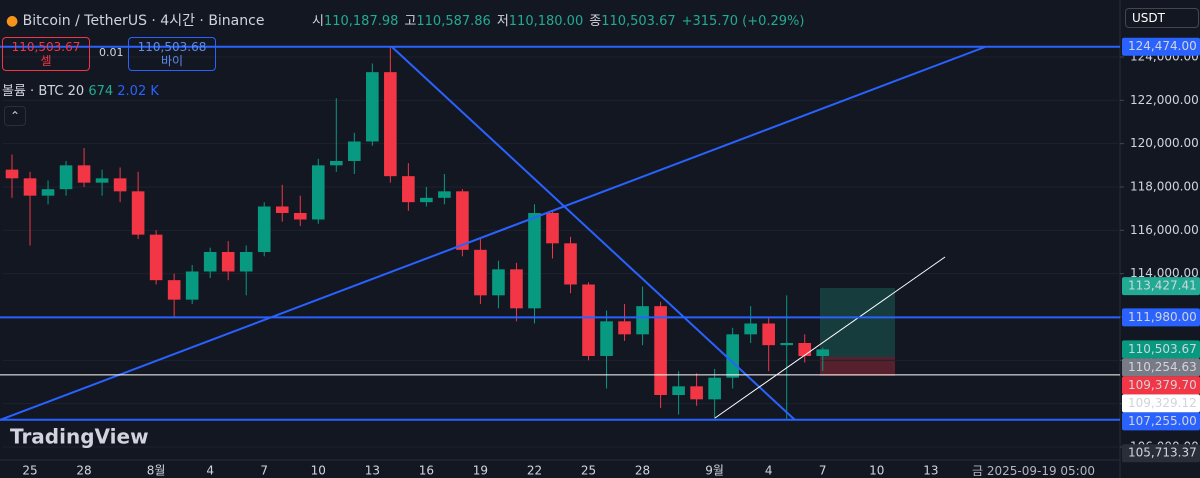 The width and height of the screenshot is (1200, 478). What do you see at coordinates (638, 21) in the screenshot?
I see `ohlc-value: 110,503.67` at bounding box center [638, 21].